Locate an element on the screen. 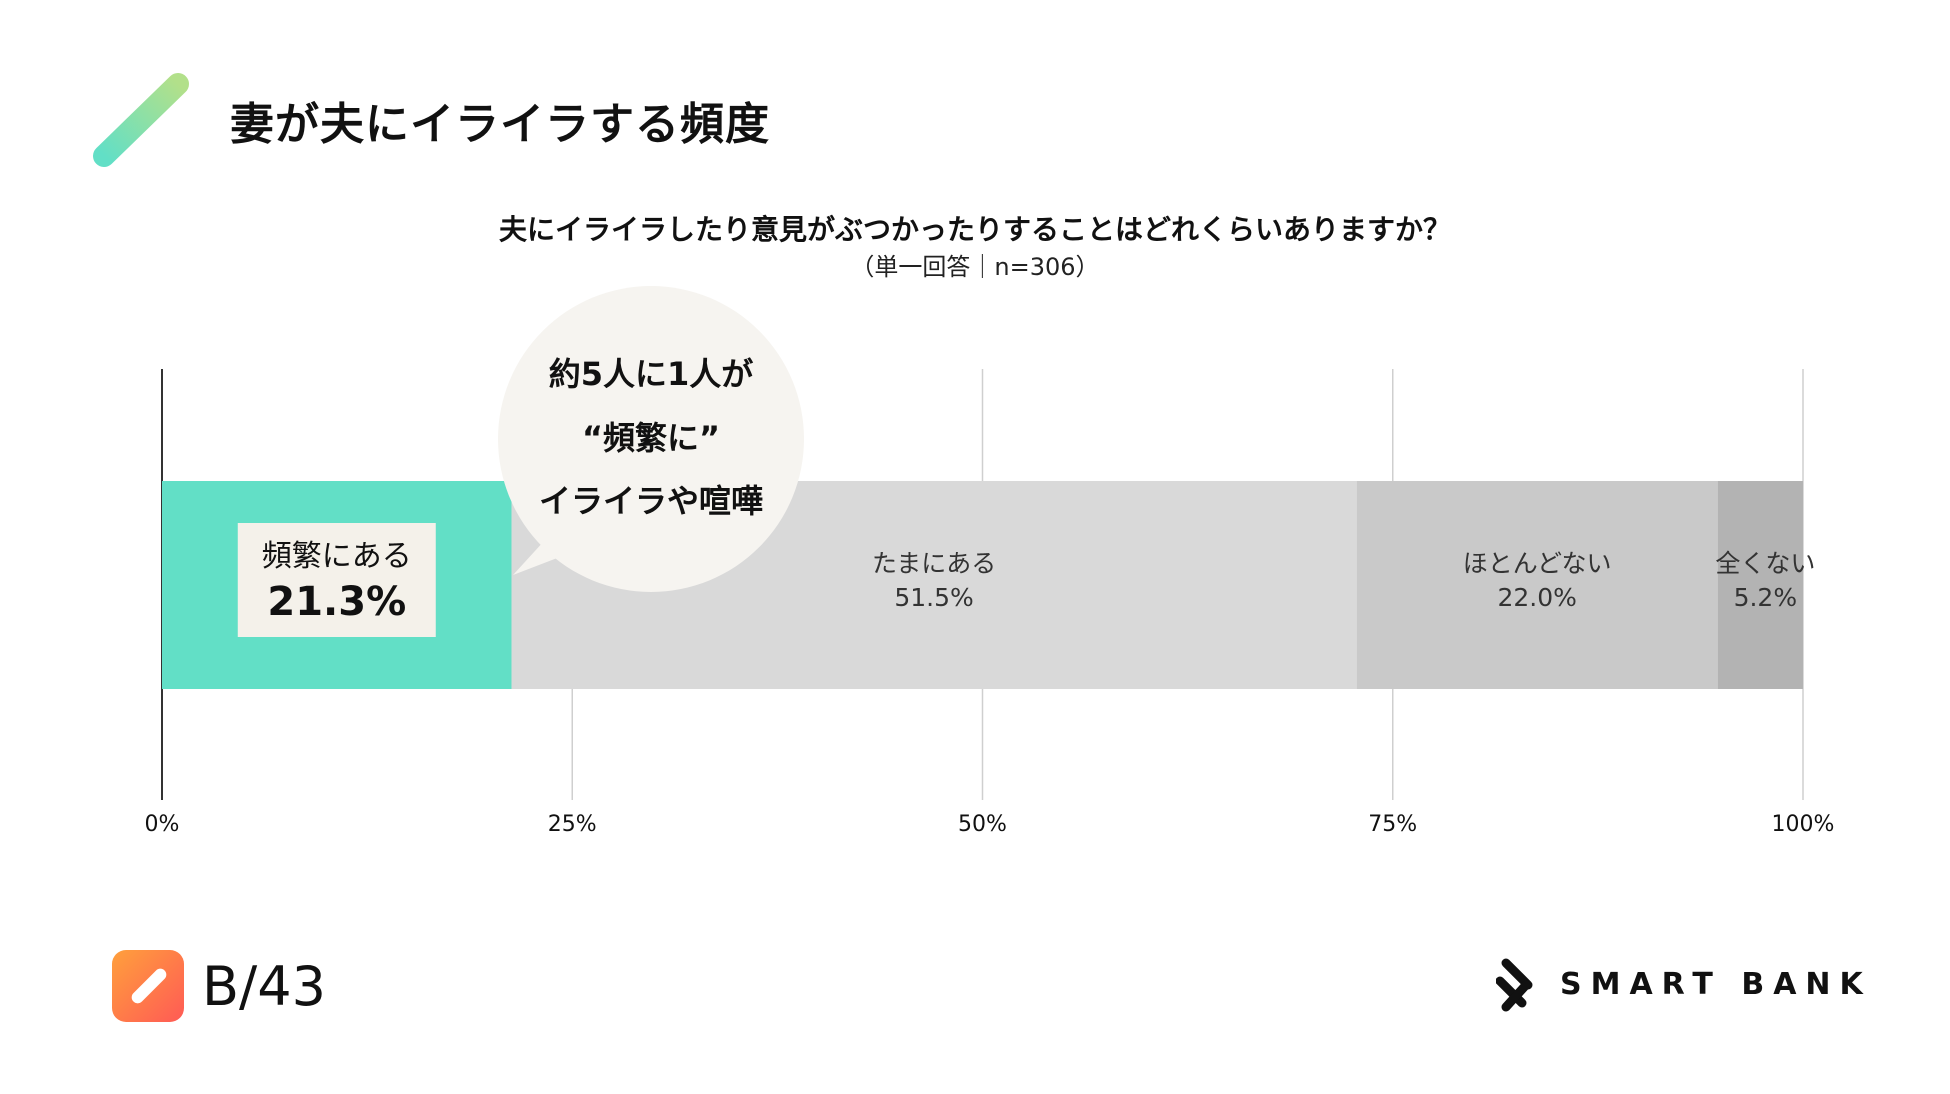 Image resolution: width=1950 pixels, height=1094 pixels. smartbank-logo-icon is located at coordinates (1514, 985).